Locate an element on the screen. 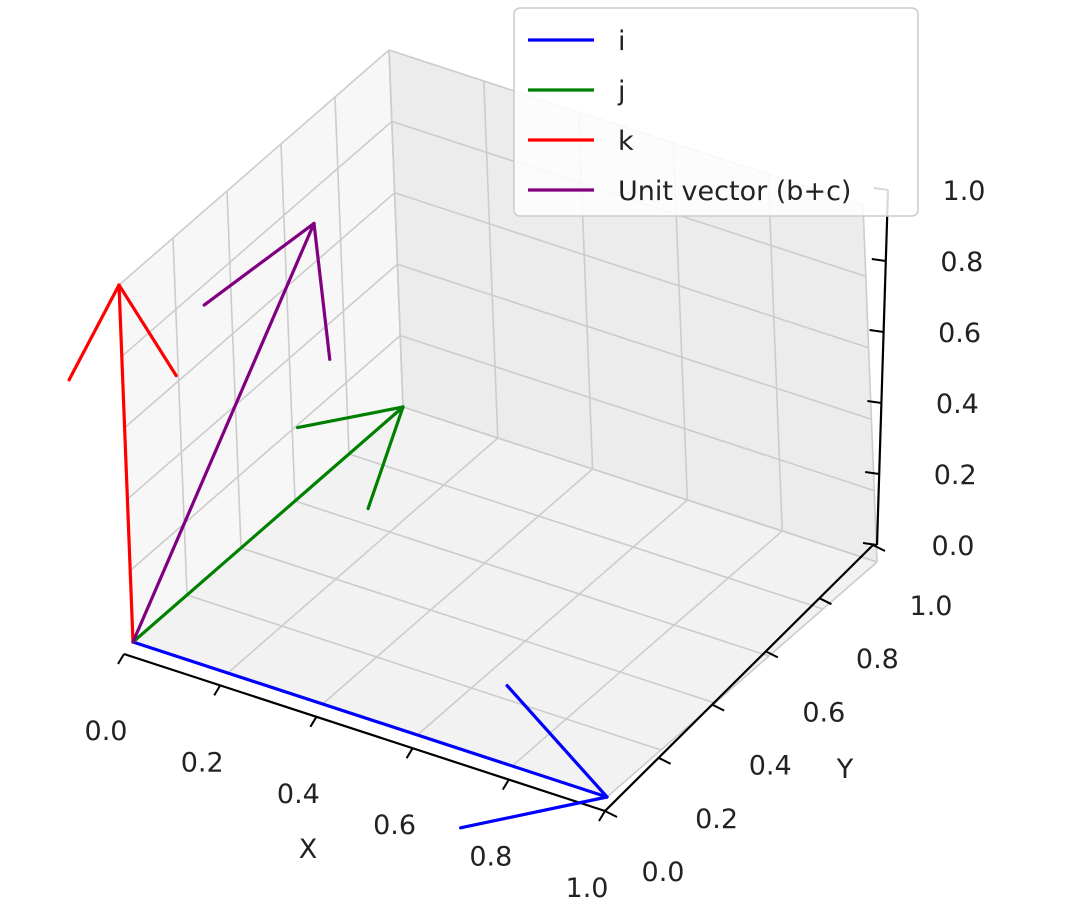 Image resolution: width=1080 pixels, height=908 pixels. x-tick-label: 0.0 is located at coordinates (106, 731).